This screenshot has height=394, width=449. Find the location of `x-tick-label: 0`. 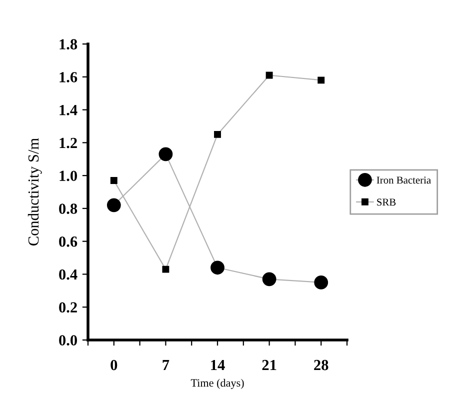

x-tick-label: 0 is located at coordinates (114, 365).